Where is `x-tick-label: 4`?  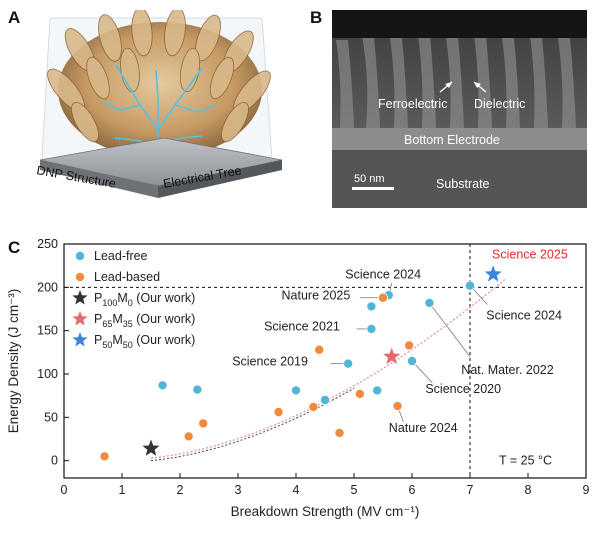
x-tick-label: 4 is located at coordinates (296, 490).